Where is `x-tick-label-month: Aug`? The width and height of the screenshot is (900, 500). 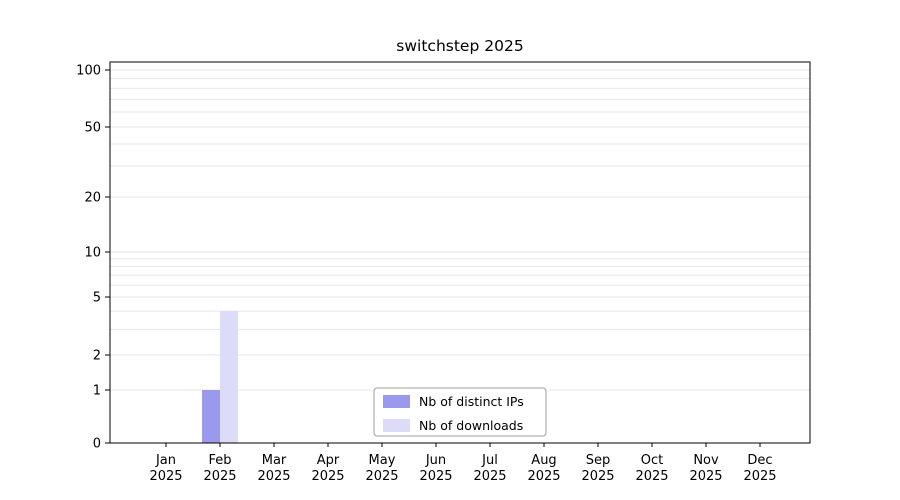
x-tick-label-month: Aug is located at coordinates (543, 460).